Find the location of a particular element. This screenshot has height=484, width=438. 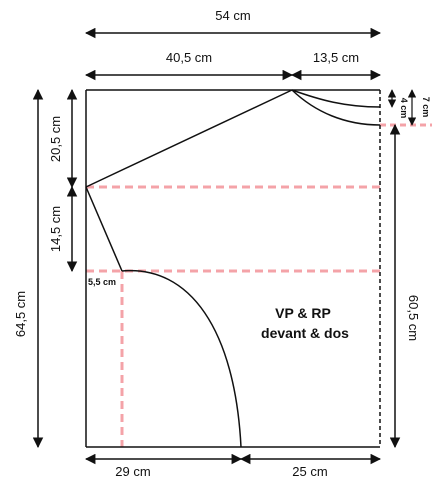

center-label: VP & RP devant & dos is located at coordinates (305, 323).